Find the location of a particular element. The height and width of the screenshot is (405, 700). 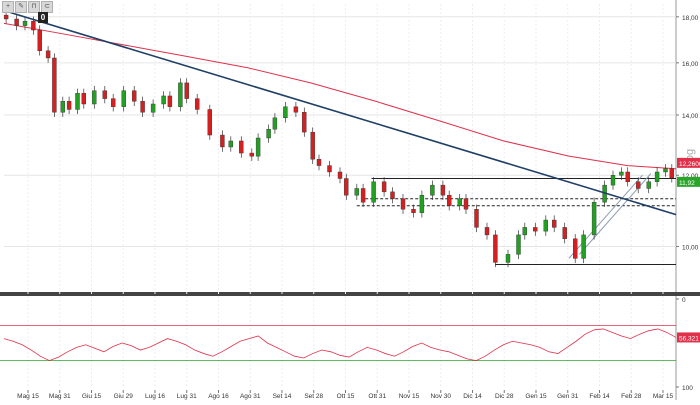

x-tick-label: Lug 31 is located at coordinates (187, 396).